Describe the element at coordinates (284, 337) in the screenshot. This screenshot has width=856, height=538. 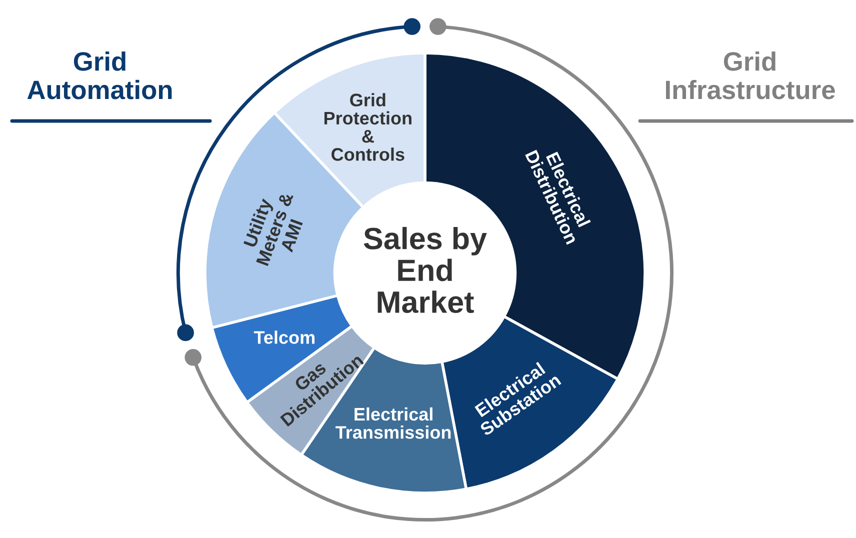
I see `slice-label: Telcom` at that location.